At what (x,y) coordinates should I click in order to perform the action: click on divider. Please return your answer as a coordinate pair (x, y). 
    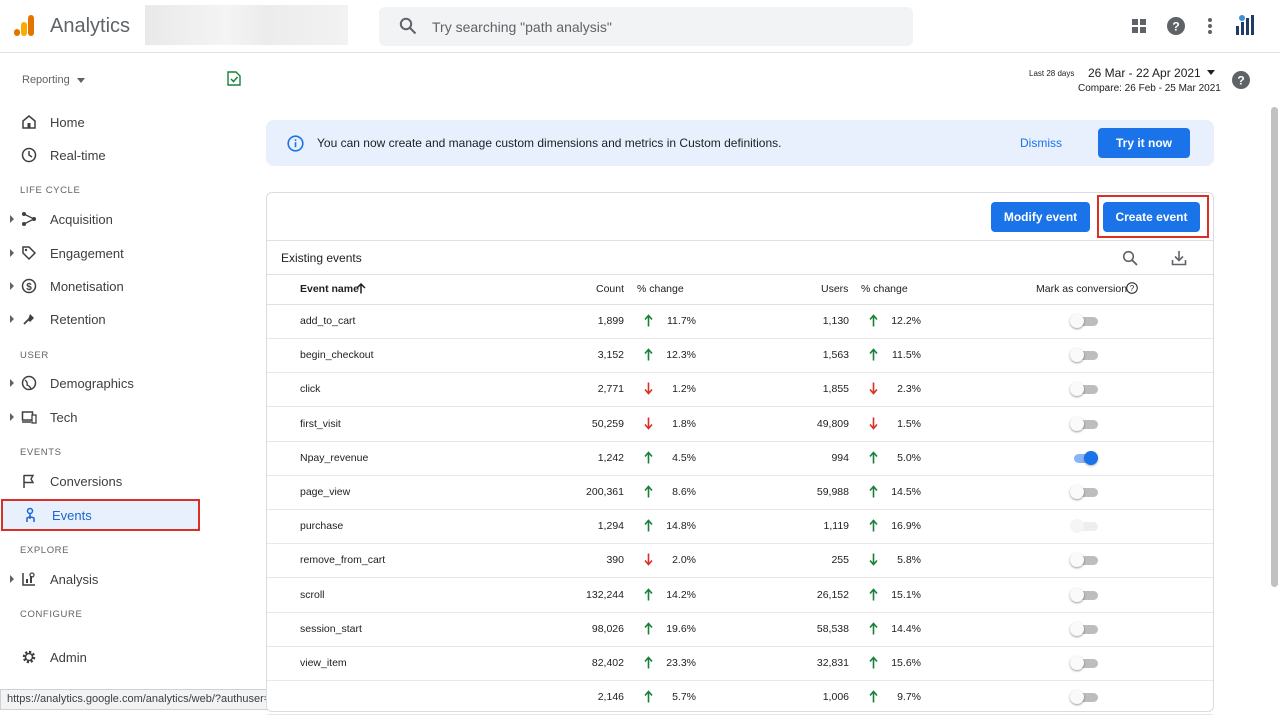
    Looking at the image, I should click on (740, 240).